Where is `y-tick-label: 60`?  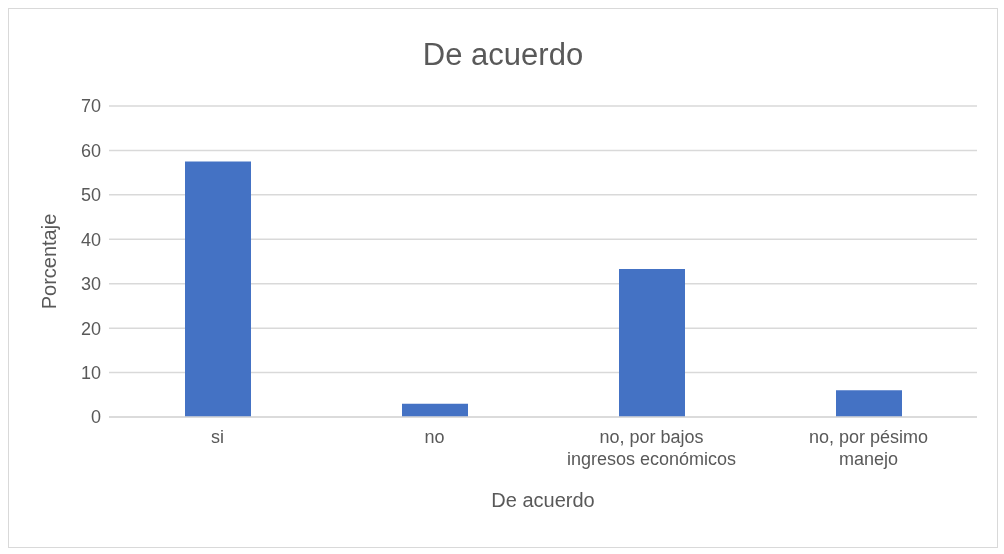
y-tick-label: 60 is located at coordinates (90, 150).